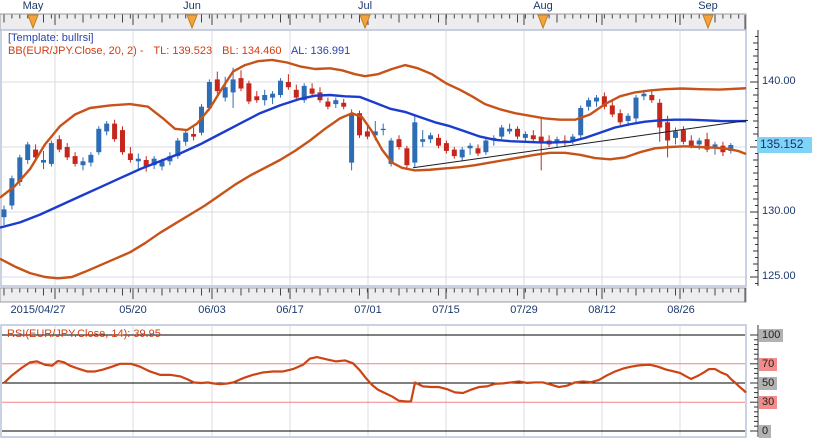 The image size is (817, 440). Describe the element at coordinates (768, 403) in the screenshot. I see `rsi-axis-label-30: 30` at that location.